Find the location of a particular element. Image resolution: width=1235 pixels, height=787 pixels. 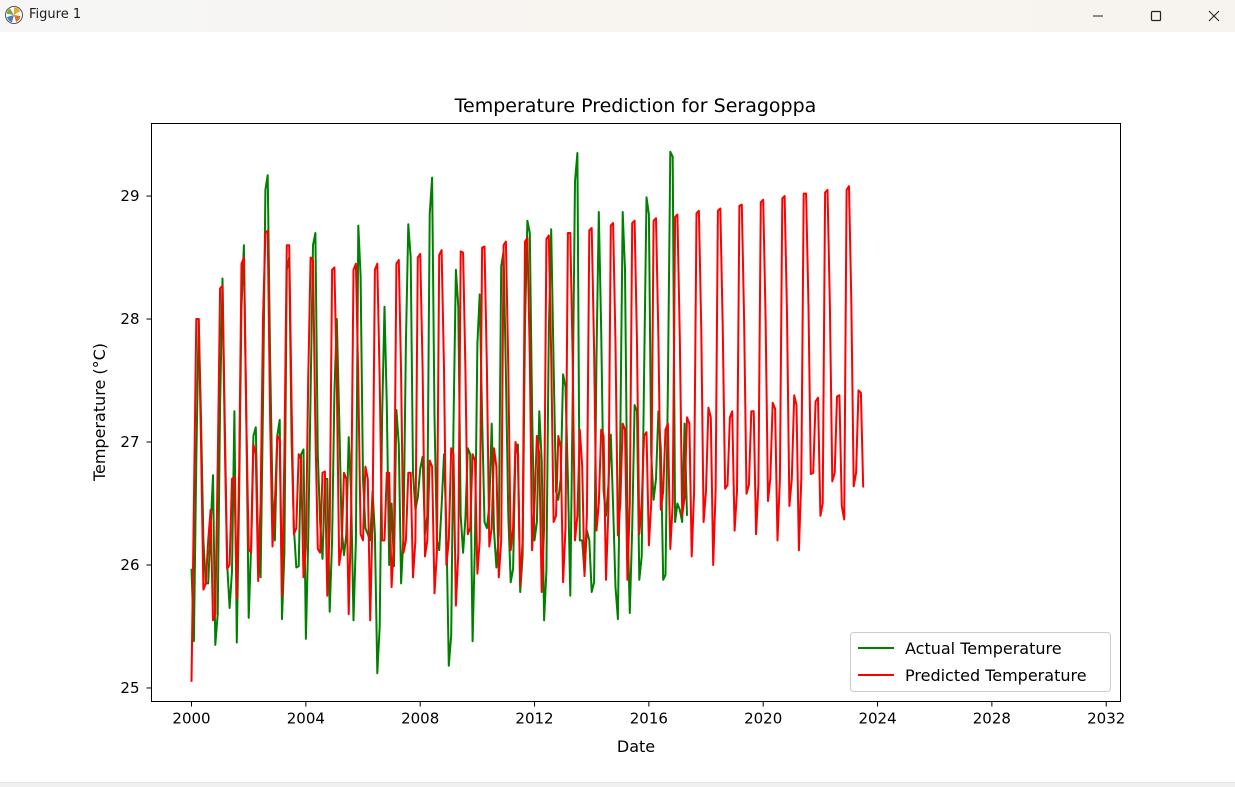

x-tick-label: 2000 is located at coordinates (191, 719).